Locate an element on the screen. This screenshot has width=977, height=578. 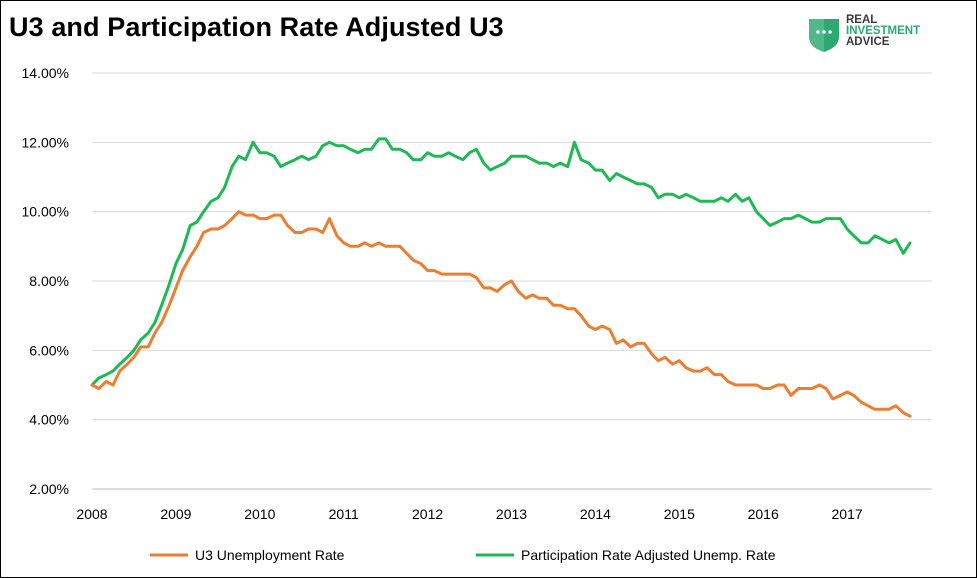
y-tick-label: 10.00% is located at coordinates (45, 212).